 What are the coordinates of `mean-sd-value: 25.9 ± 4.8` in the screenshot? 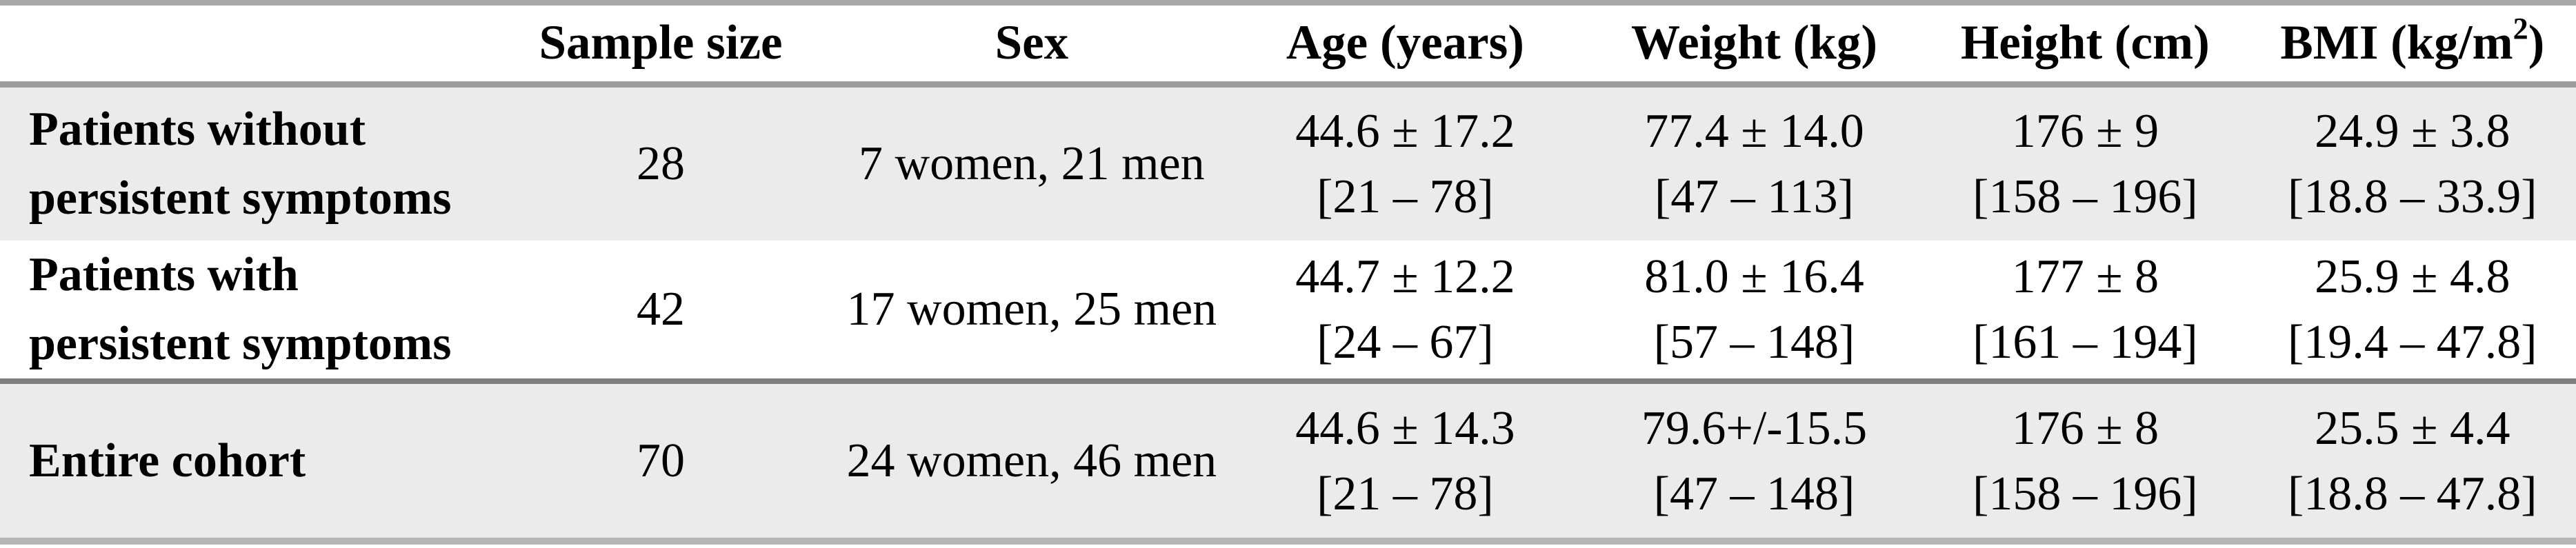 It's located at (2412, 276).